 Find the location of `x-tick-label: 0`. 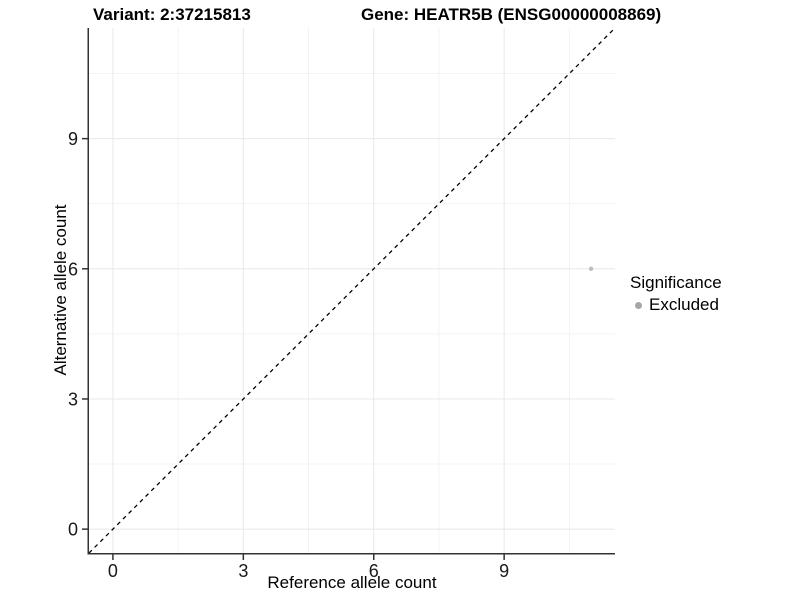

x-tick-label: 0 is located at coordinates (113, 571).